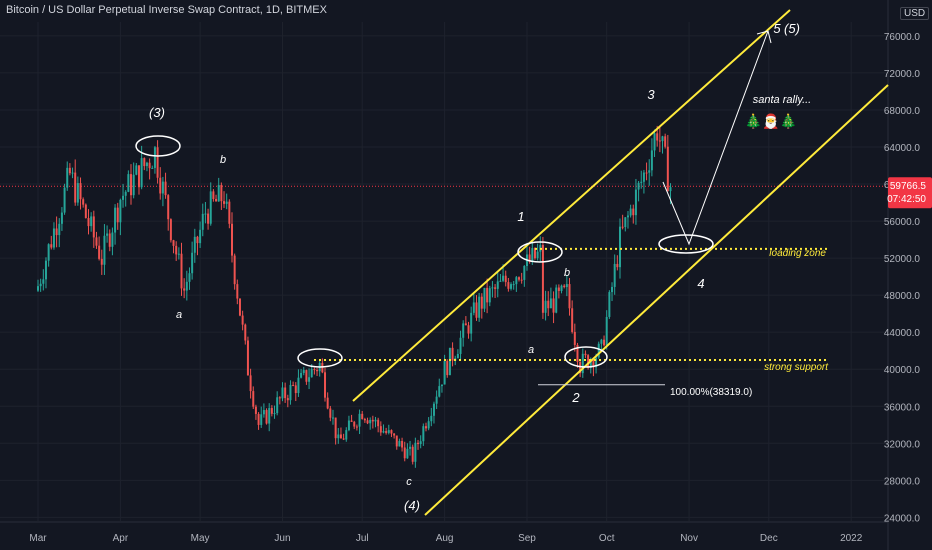 The height and width of the screenshot is (550, 932). Describe the element at coordinates (915, 13) in the screenshot. I see `currency-label: USD` at that location.